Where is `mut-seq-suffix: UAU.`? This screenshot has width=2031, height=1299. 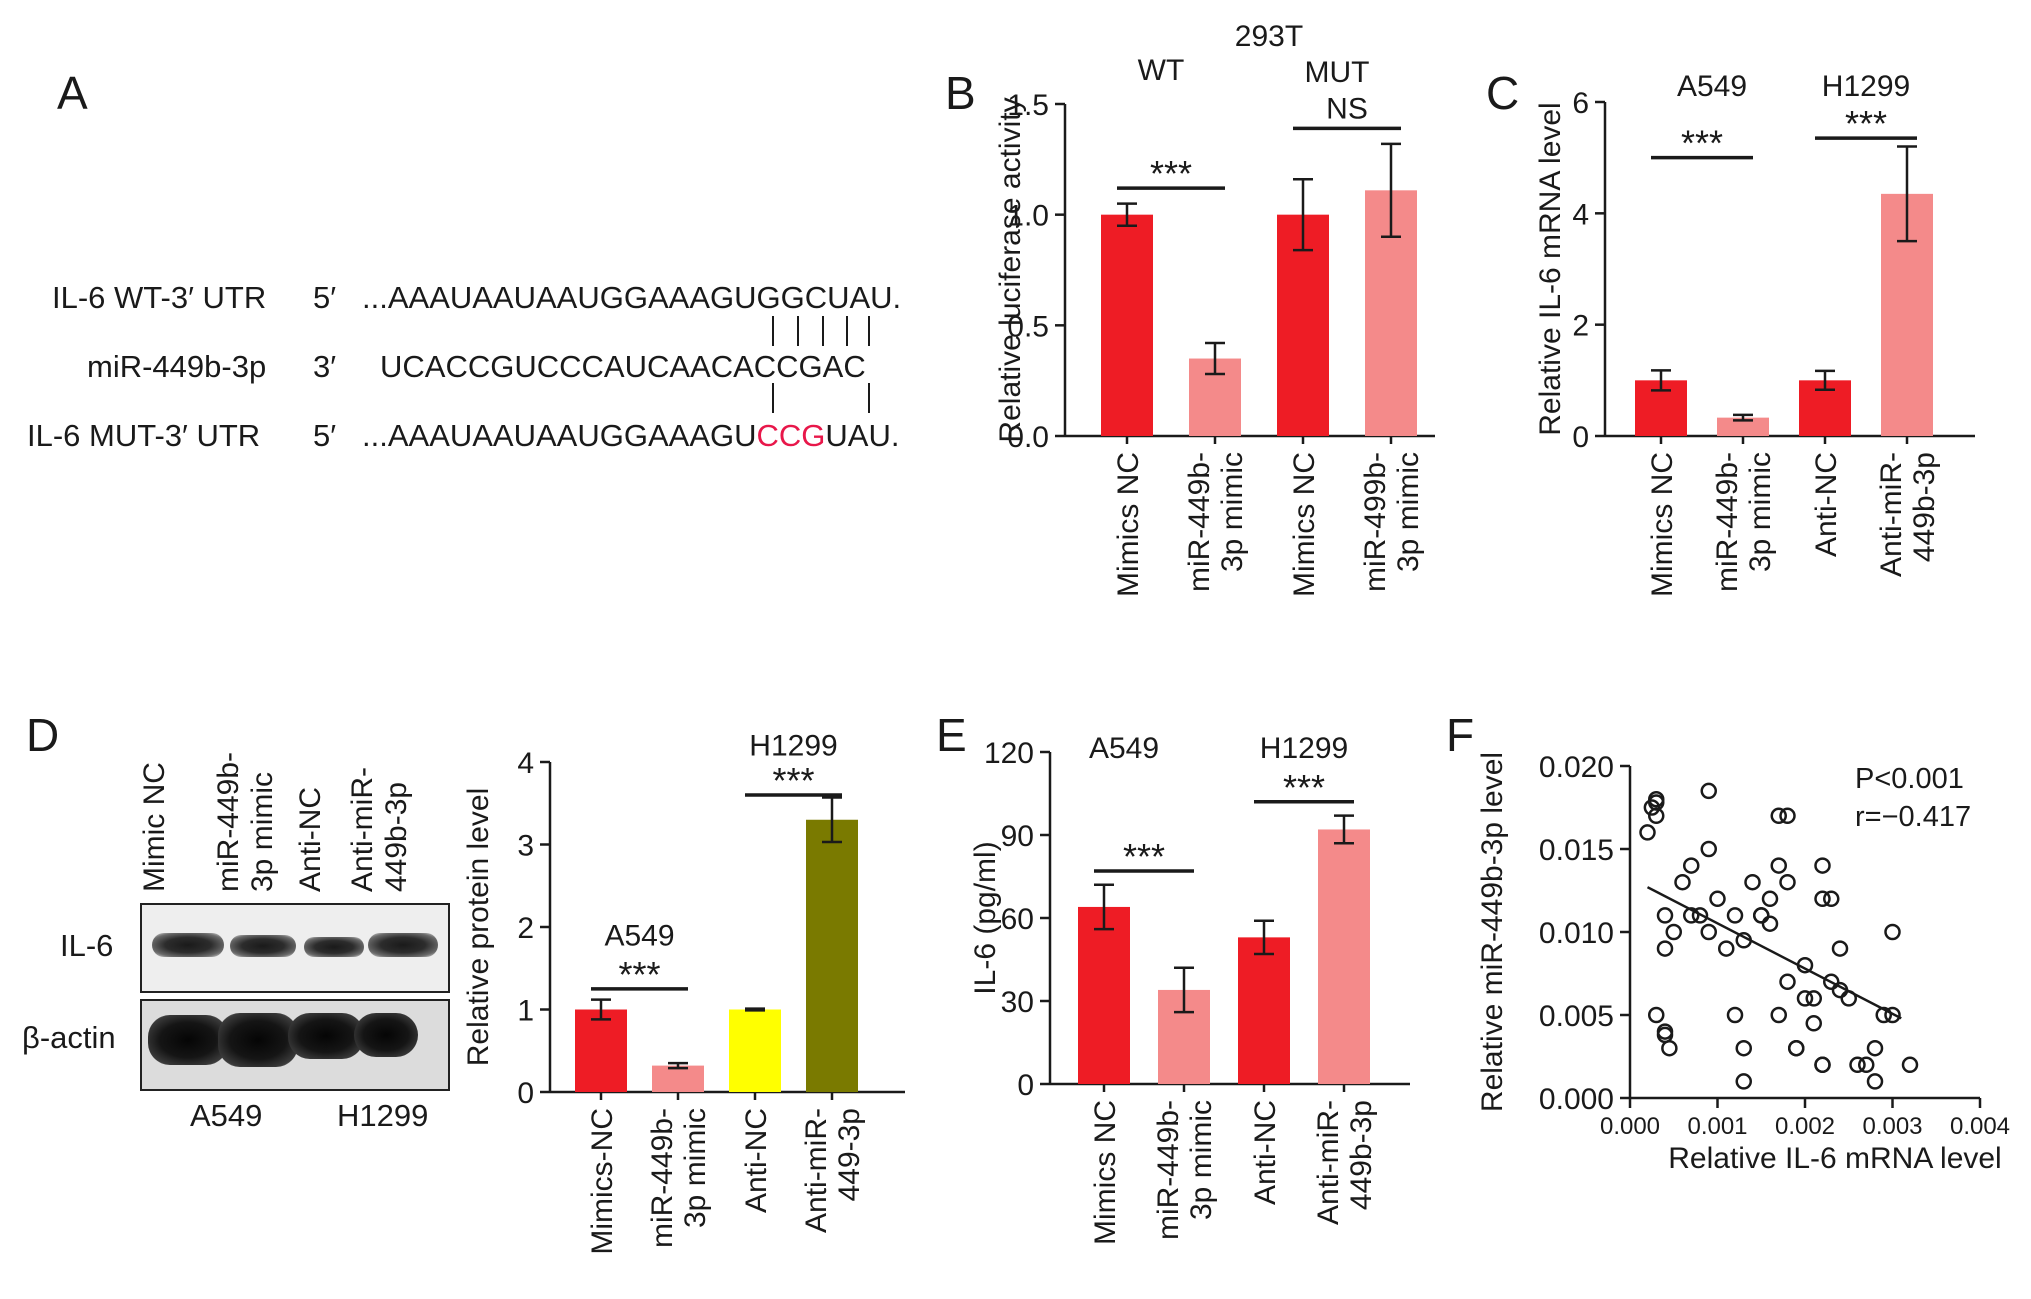 mut-seq-suffix: UAU. is located at coordinates (862, 435).